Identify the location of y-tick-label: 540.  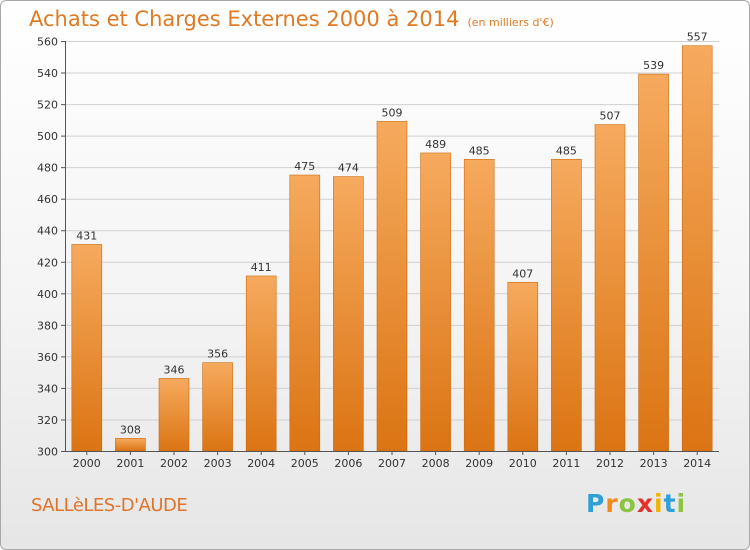
(47, 73).